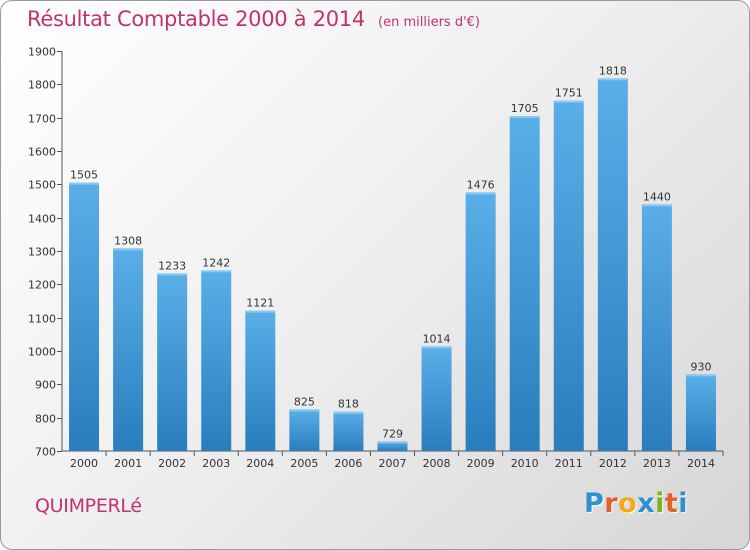  What do you see at coordinates (172, 265) in the screenshot?
I see `data-label: 1233` at bounding box center [172, 265].